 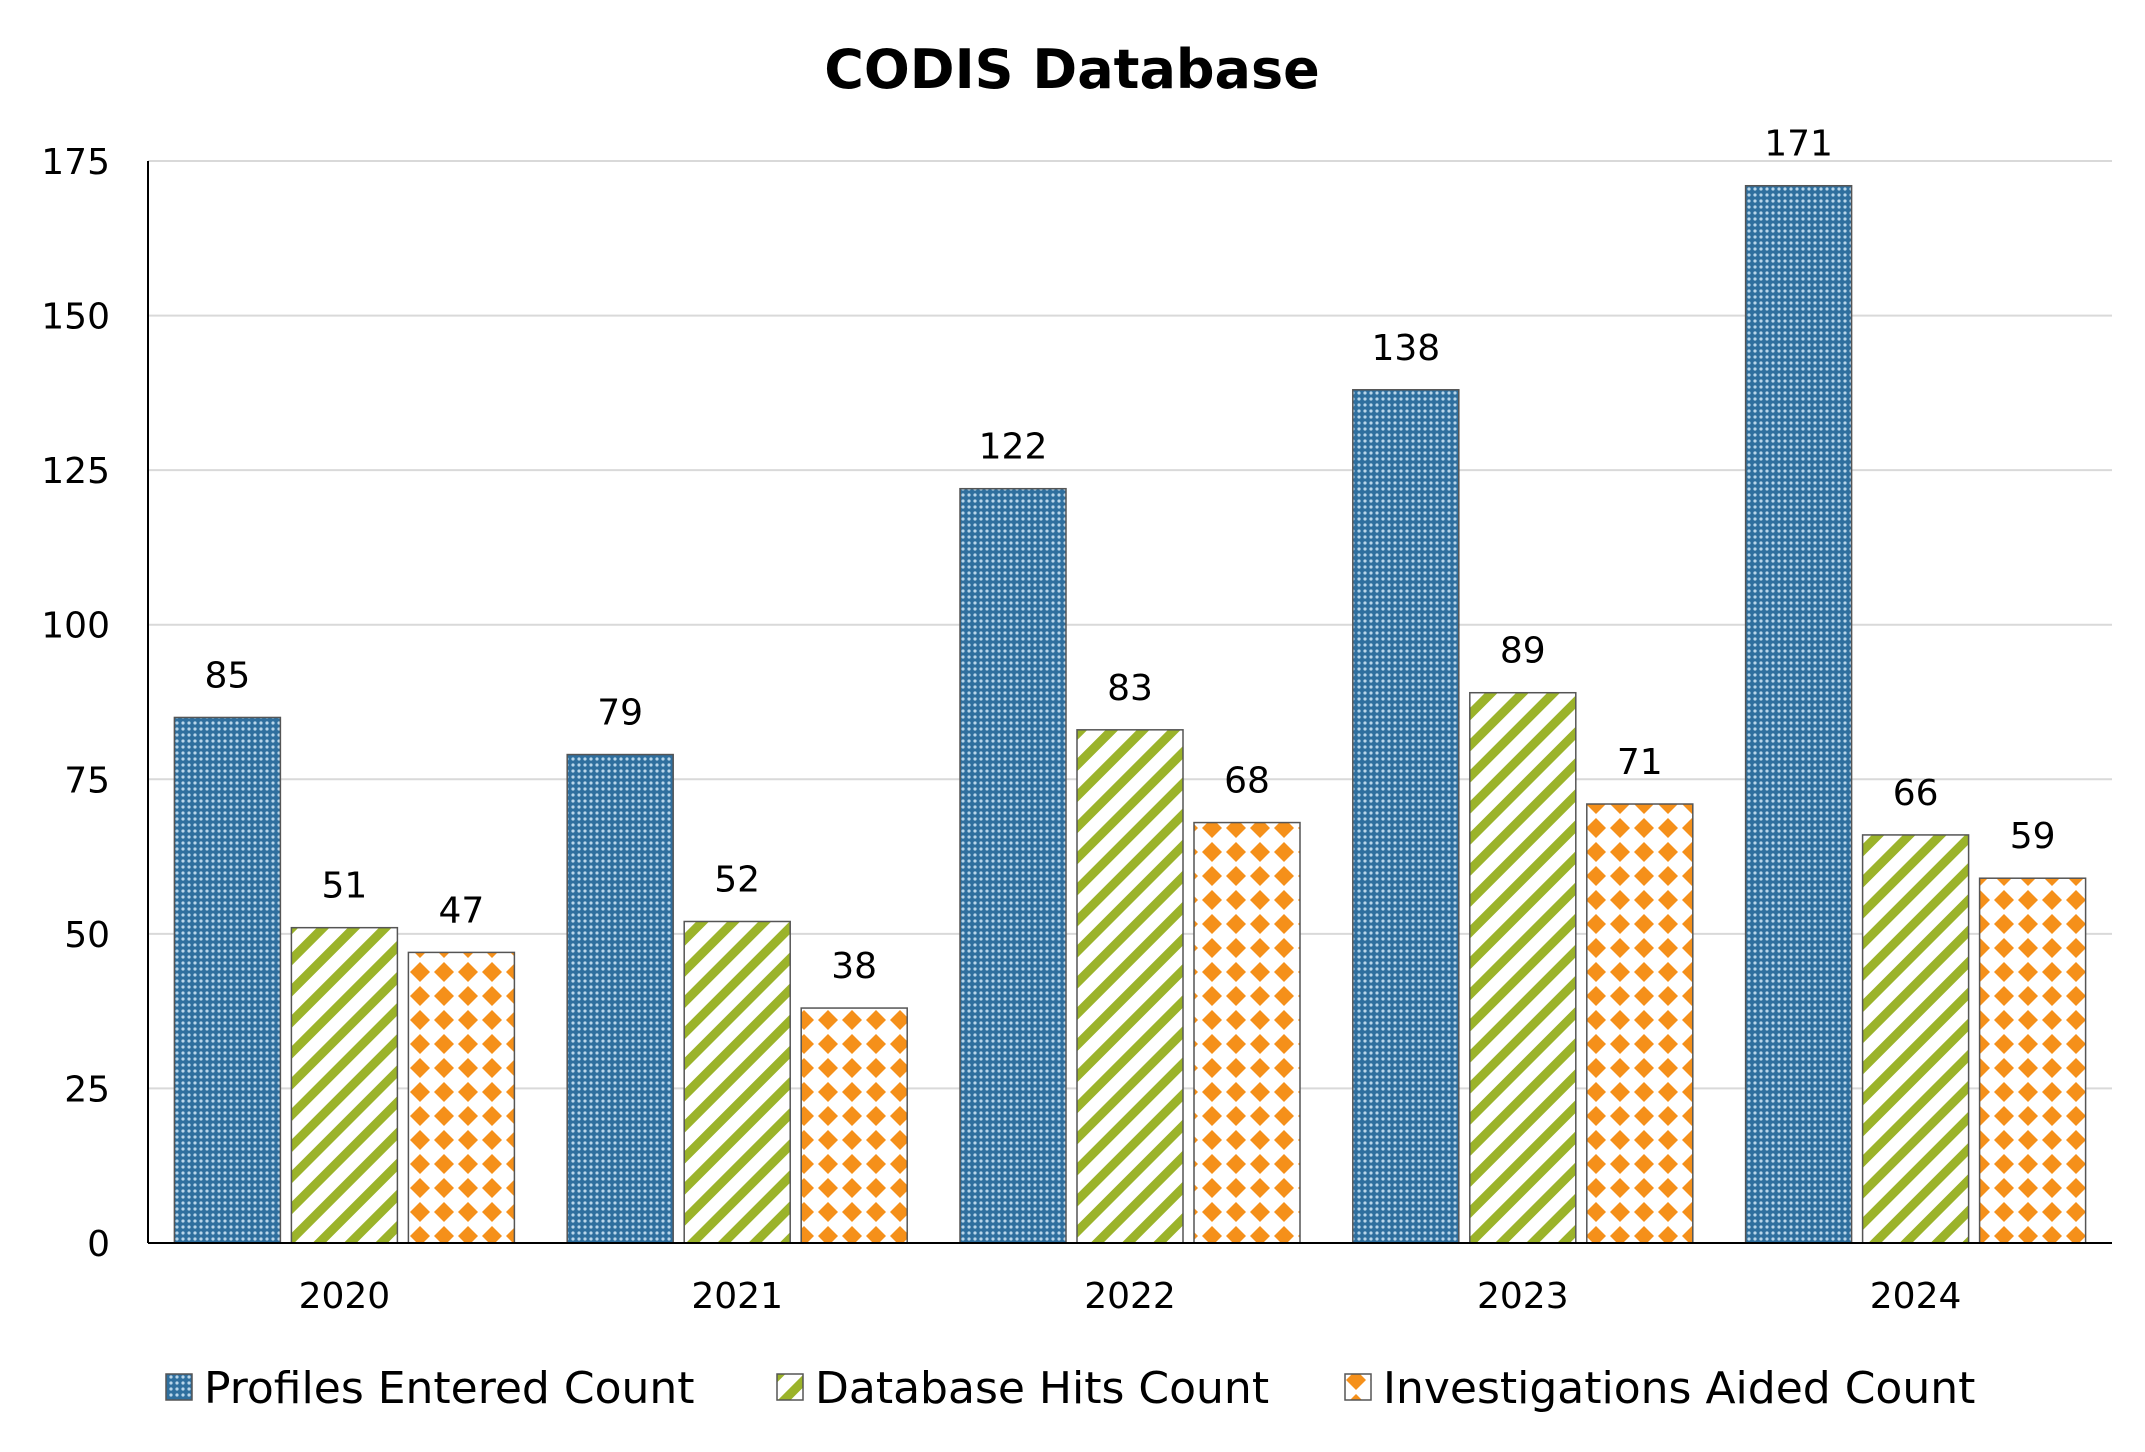 What do you see at coordinates (75, 162) in the screenshot?
I see `y-tick-label: 175` at bounding box center [75, 162].